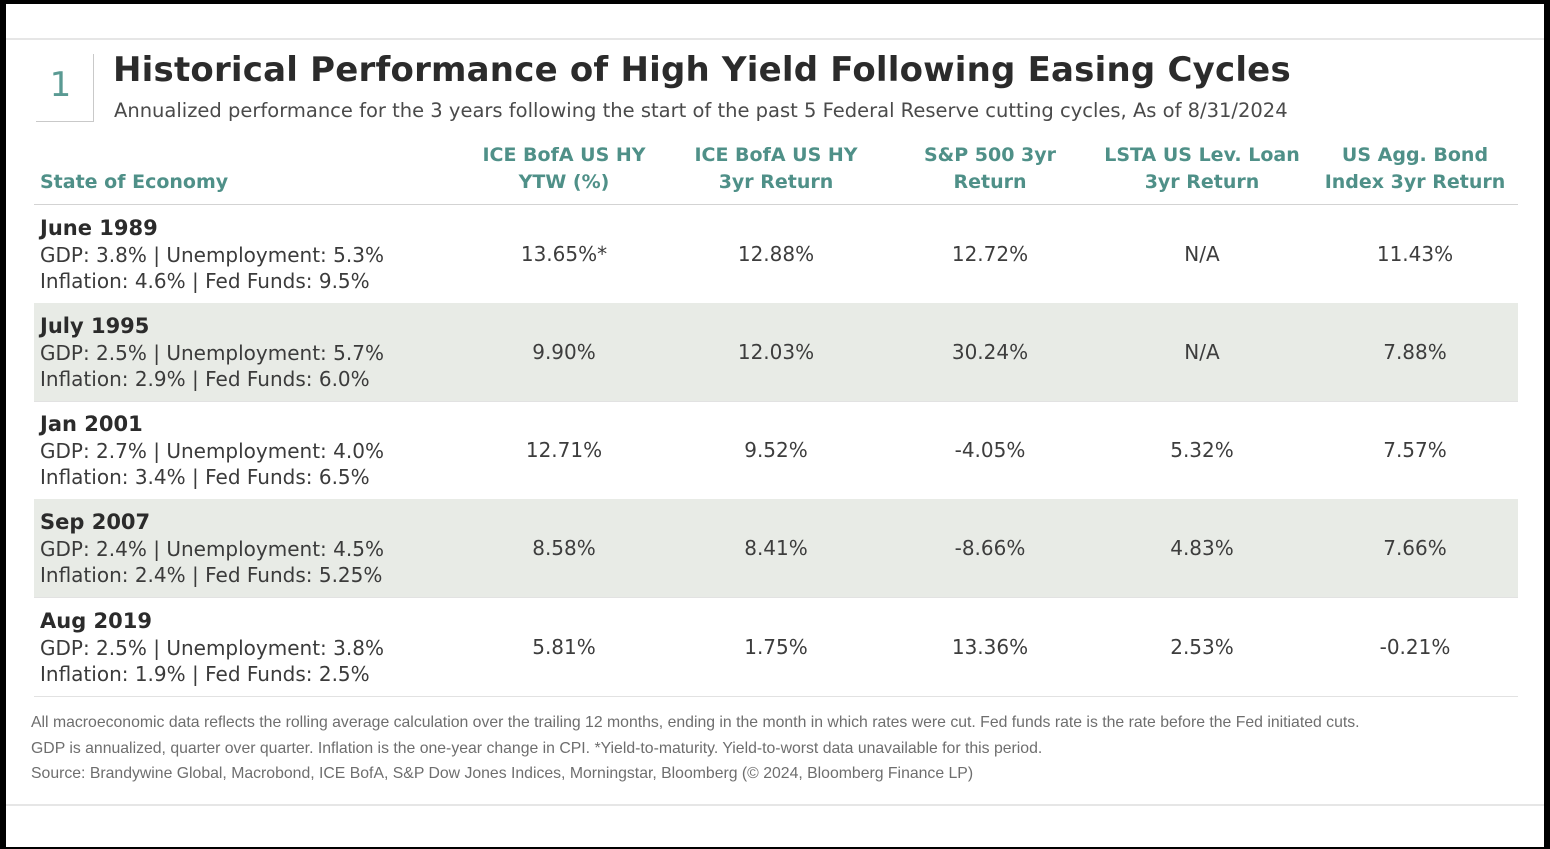 Image resolution: width=1550 pixels, height=849 pixels. Describe the element at coordinates (99, 228) in the screenshot. I see `period-label: June 1989` at that location.